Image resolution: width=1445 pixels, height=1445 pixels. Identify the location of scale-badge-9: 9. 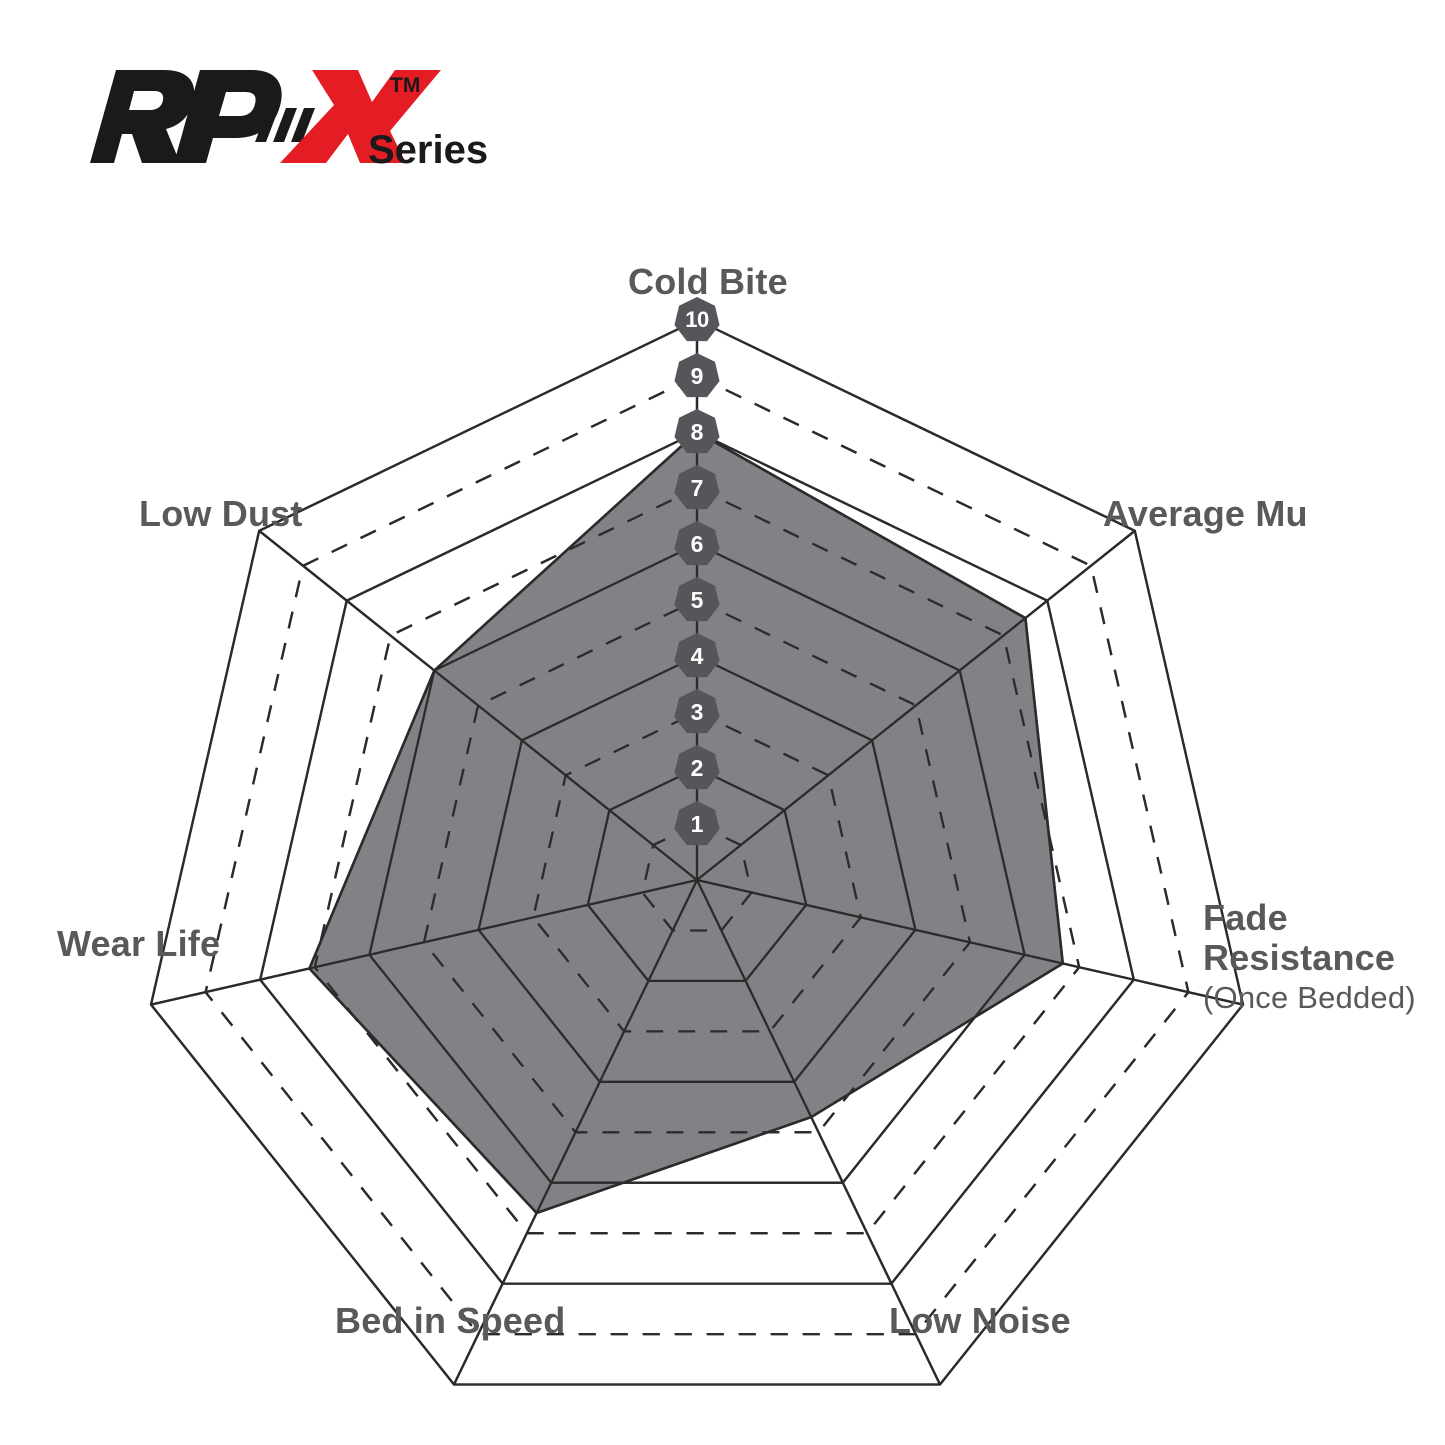
(697, 376).